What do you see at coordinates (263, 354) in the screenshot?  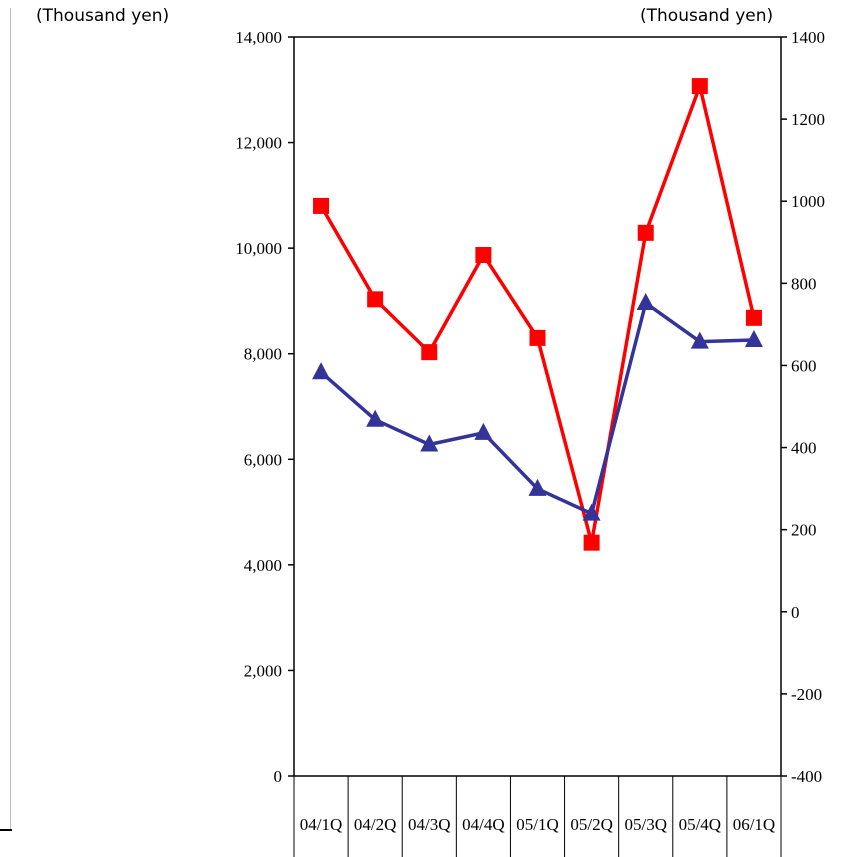 I see `left-axis-tick-label: 8,000` at bounding box center [263, 354].